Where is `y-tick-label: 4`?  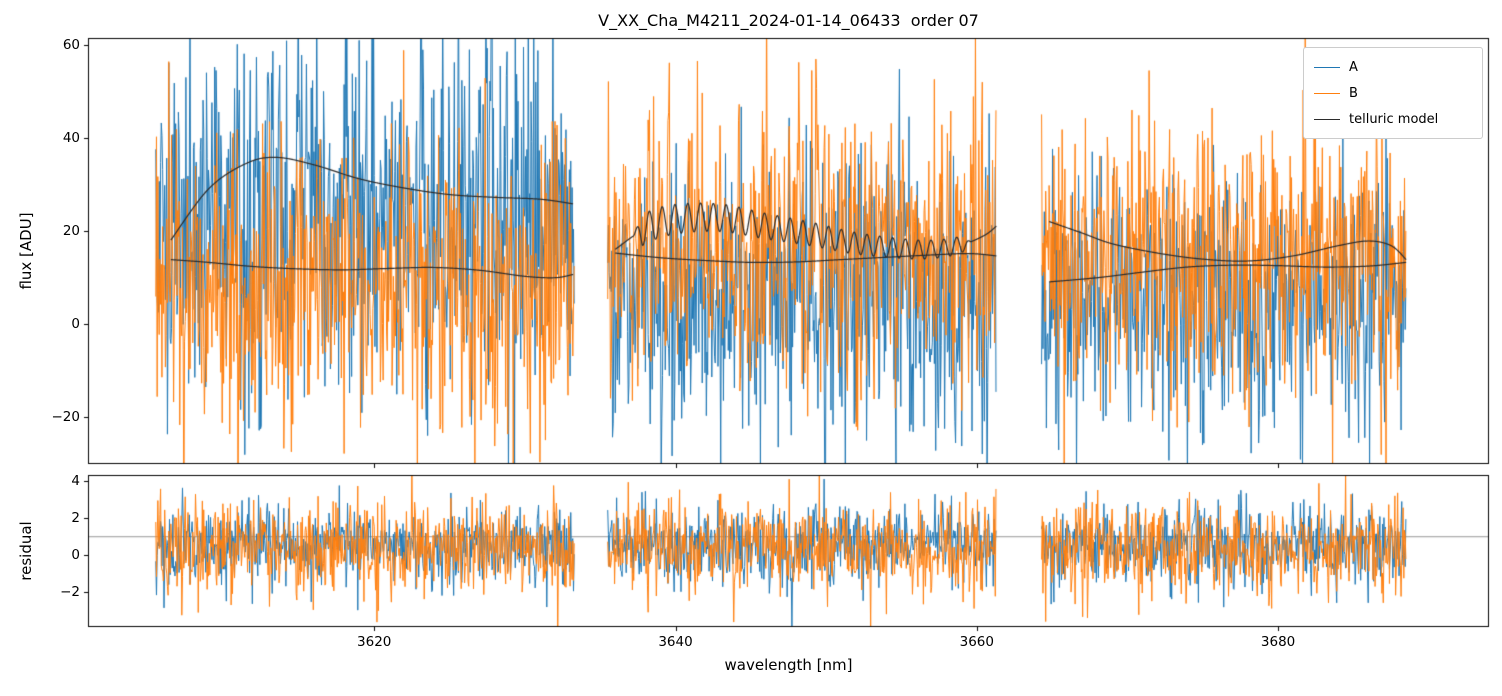
y-tick-label: 4 is located at coordinates (75, 481).